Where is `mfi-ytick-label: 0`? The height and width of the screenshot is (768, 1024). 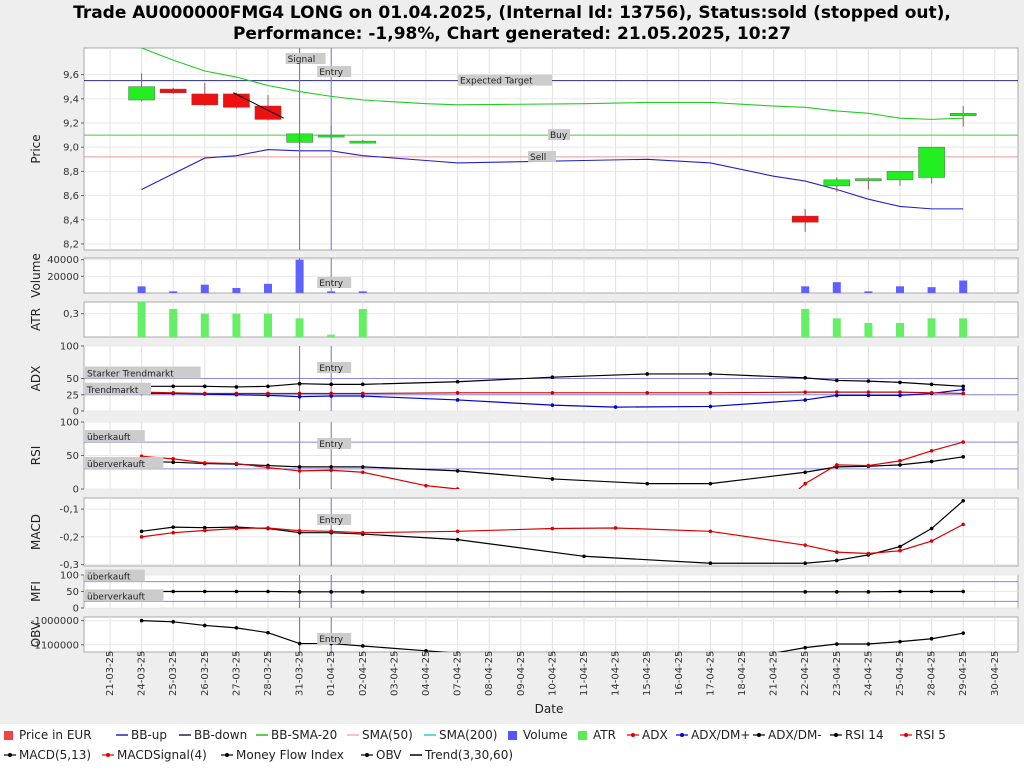 mfi-ytick-label: 0 is located at coordinates (76, 609).